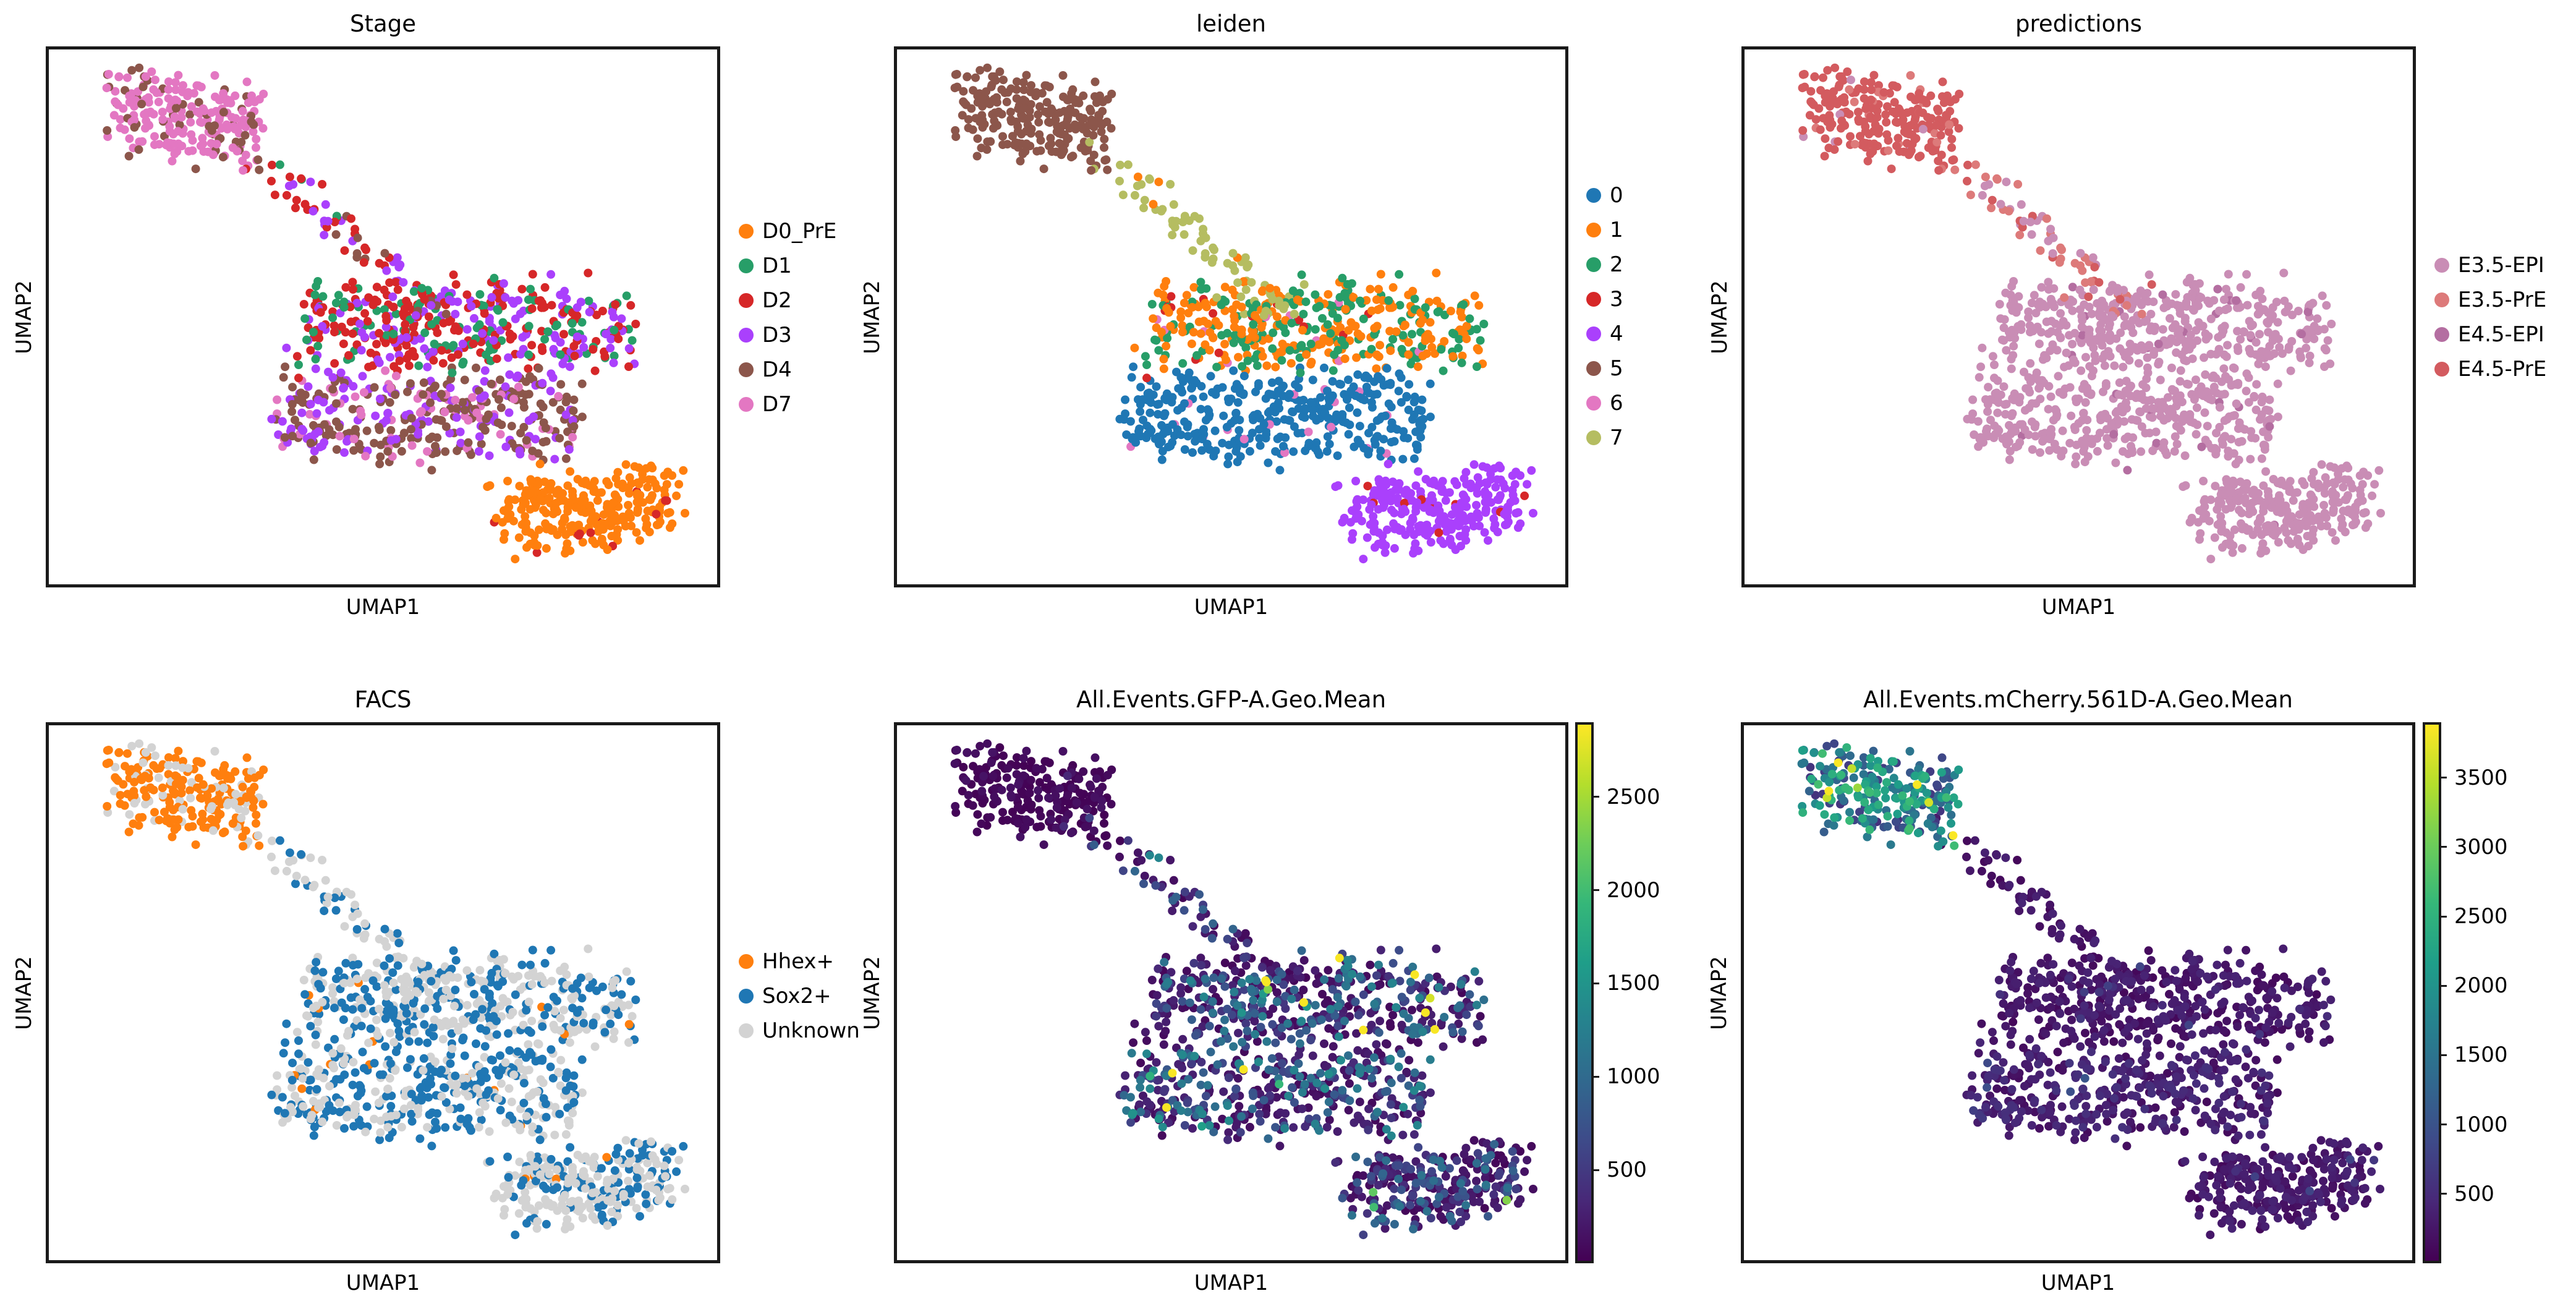  Describe the element at coordinates (765, 336) in the screenshot. I see `legend-item: D3` at that location.